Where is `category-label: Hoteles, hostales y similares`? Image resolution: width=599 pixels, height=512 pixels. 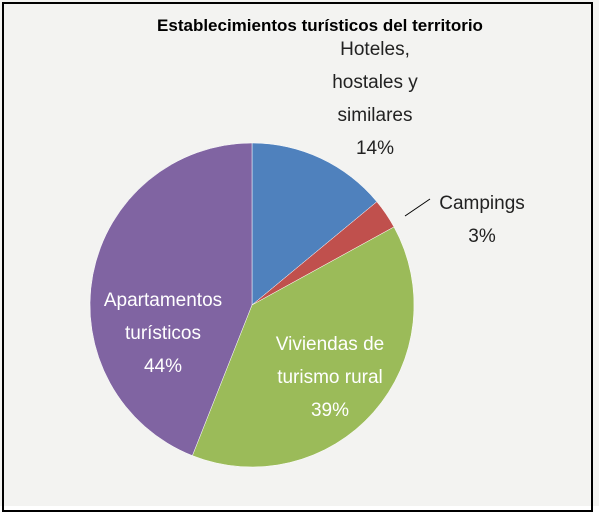
category-label: Hoteles, hostales y similares is located at coordinates (375, 82).